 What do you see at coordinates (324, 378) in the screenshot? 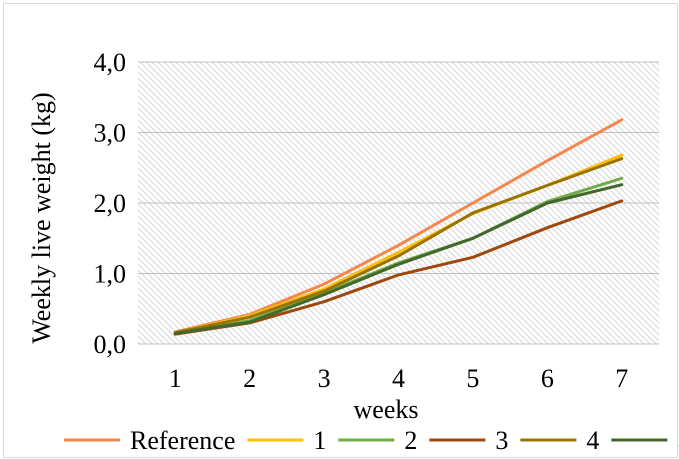
I see `x-tick-label: 3` at bounding box center [324, 378].